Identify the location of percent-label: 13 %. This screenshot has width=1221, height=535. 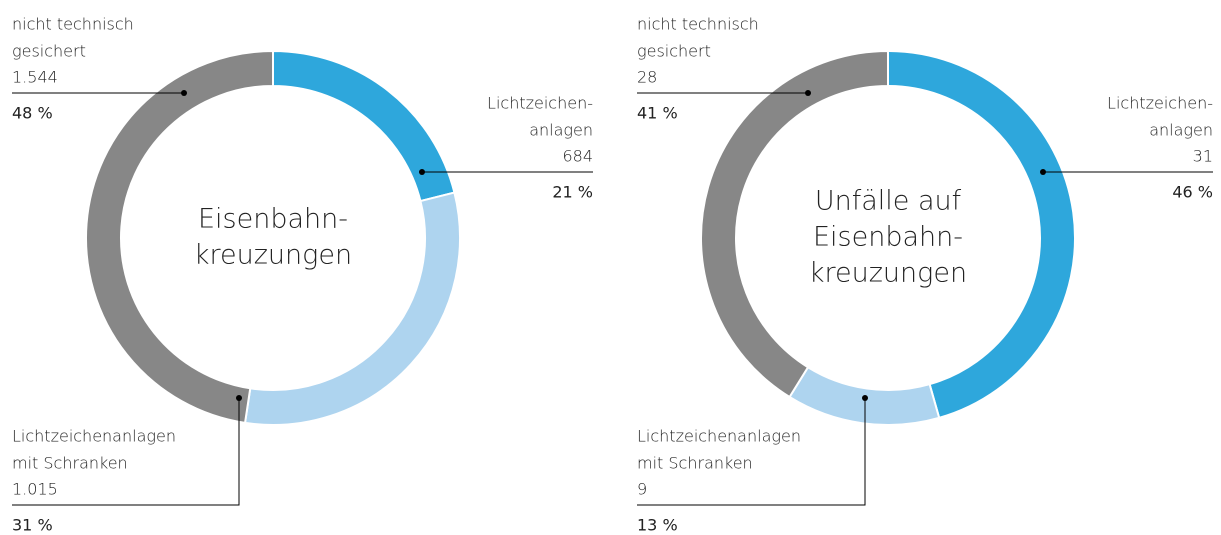
(657, 525).